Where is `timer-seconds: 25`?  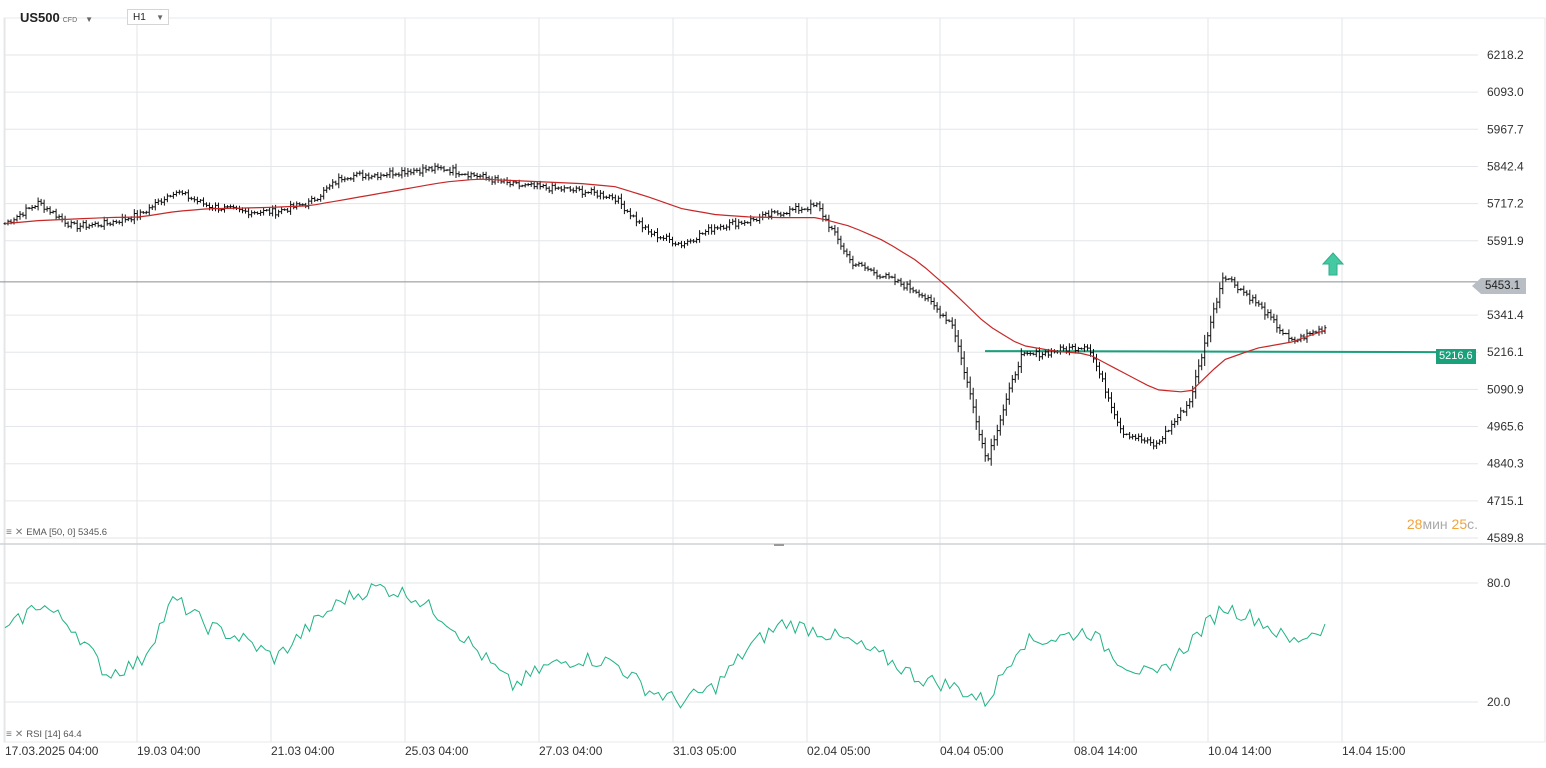 timer-seconds: 25 is located at coordinates (1459, 524).